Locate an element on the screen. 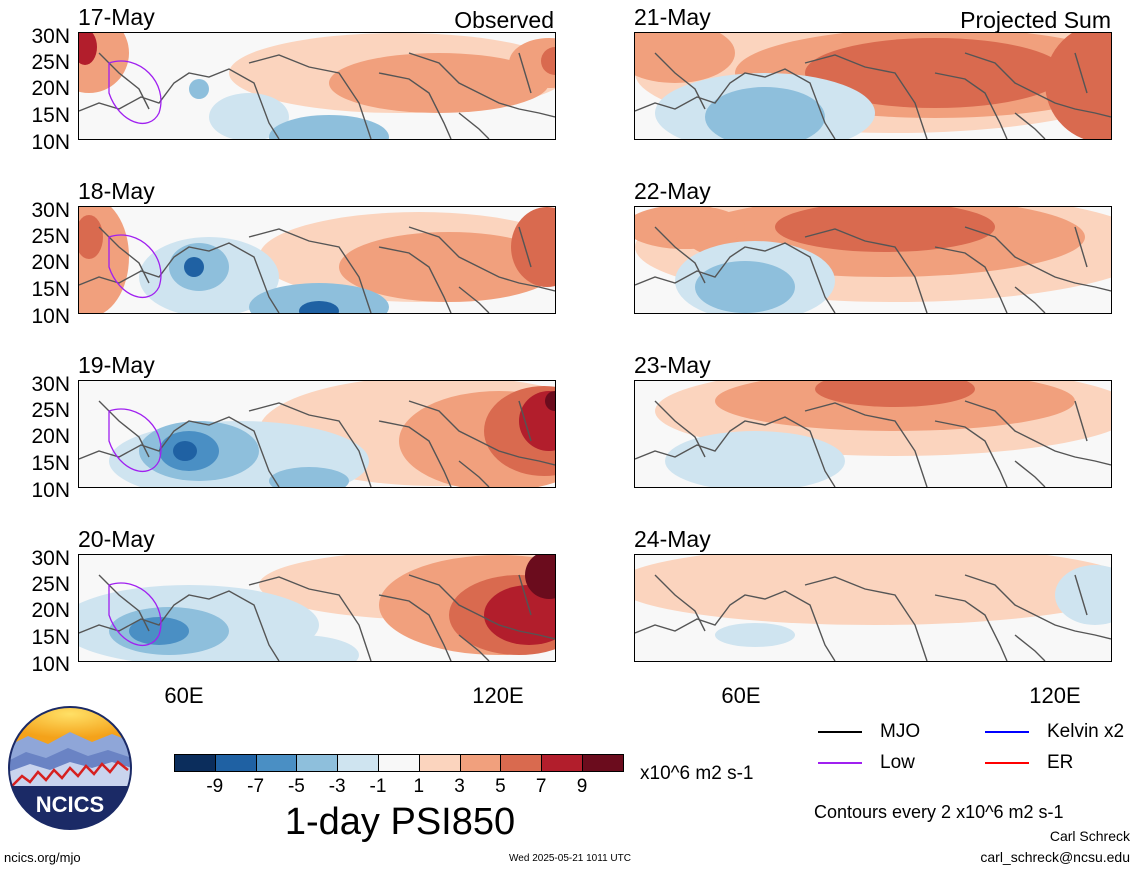 This screenshot has width=1135, height=872. credit-name: Carl Schreck is located at coordinates (1089, 836).